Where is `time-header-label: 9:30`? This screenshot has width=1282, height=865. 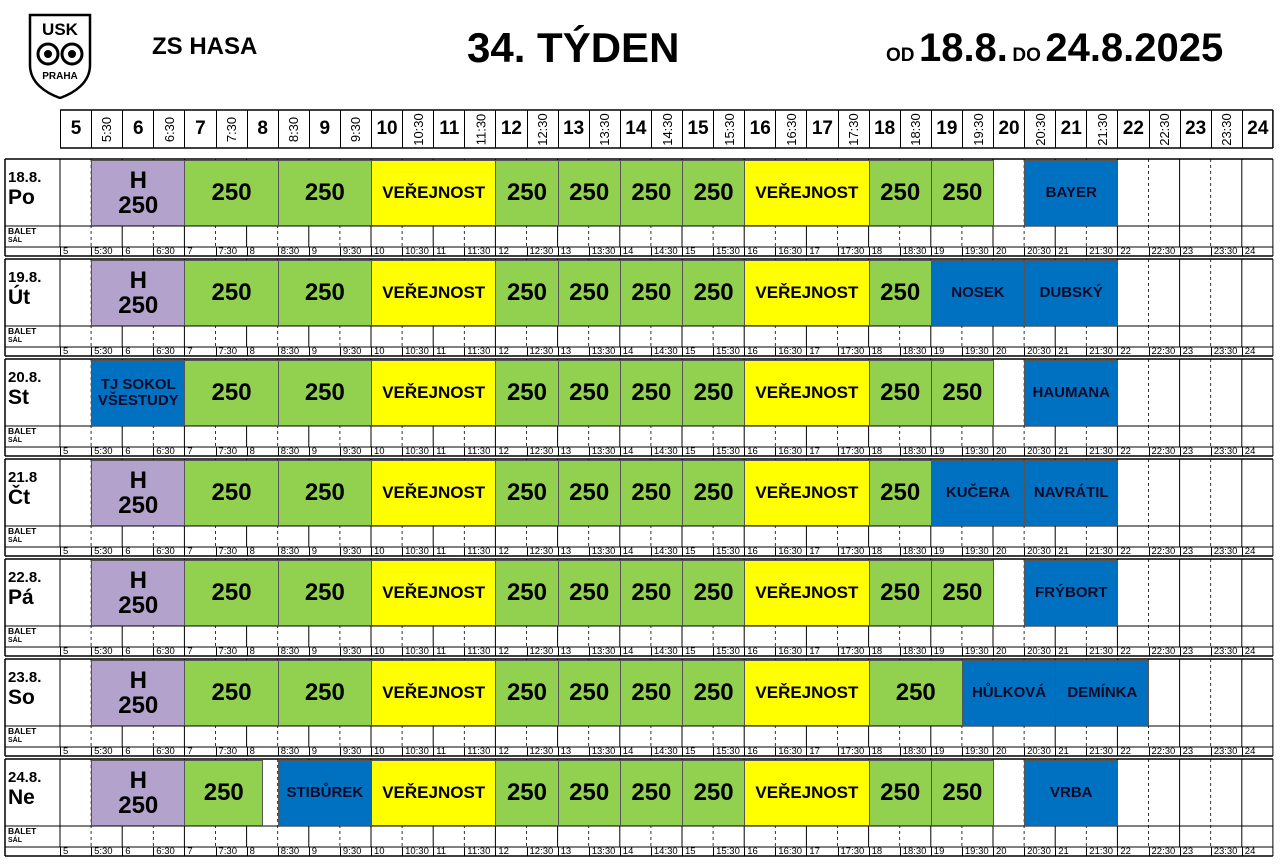
time-header-label: 9:30 is located at coordinates (356, 129).